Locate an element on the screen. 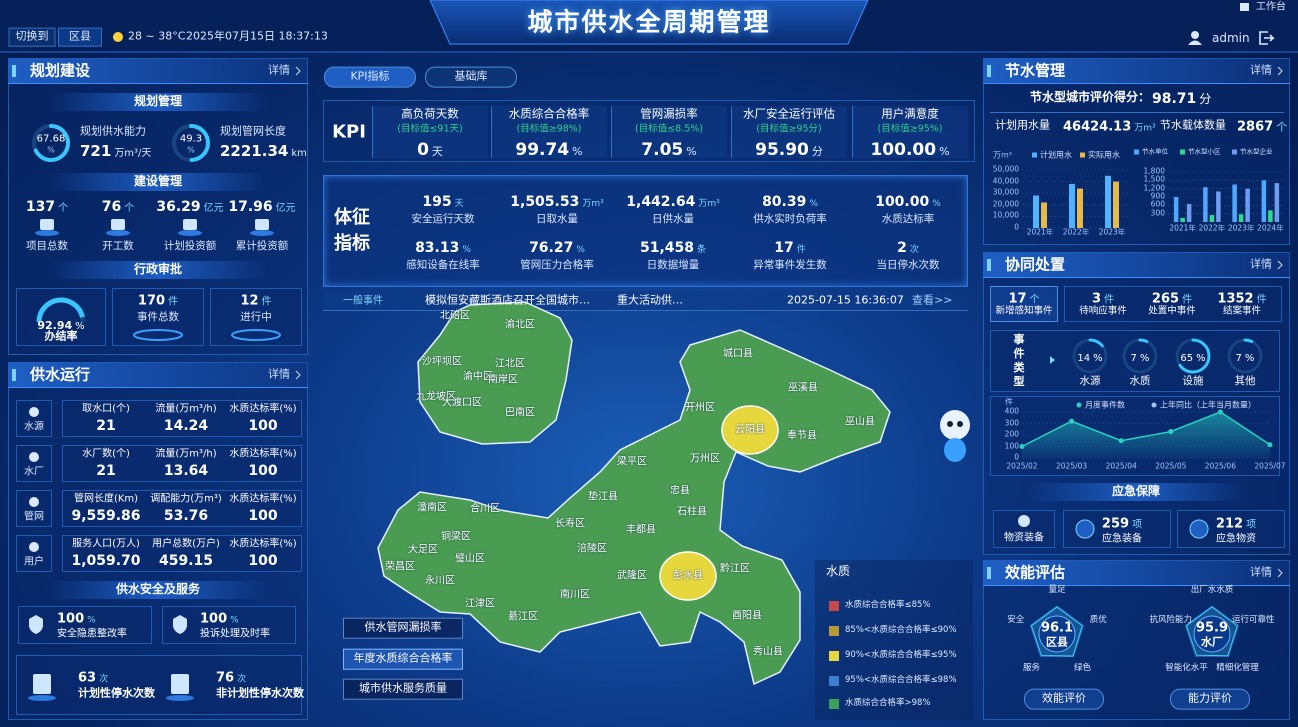 This screenshot has width=1298, height=727. district-label: 垫江县 is located at coordinates (603, 497).